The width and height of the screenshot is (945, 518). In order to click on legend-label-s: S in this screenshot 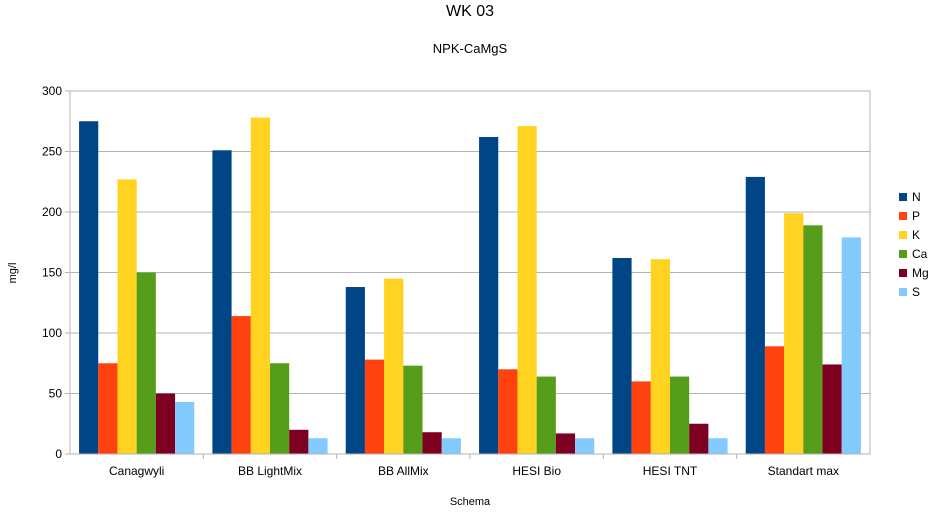, I will do `click(916, 292)`.